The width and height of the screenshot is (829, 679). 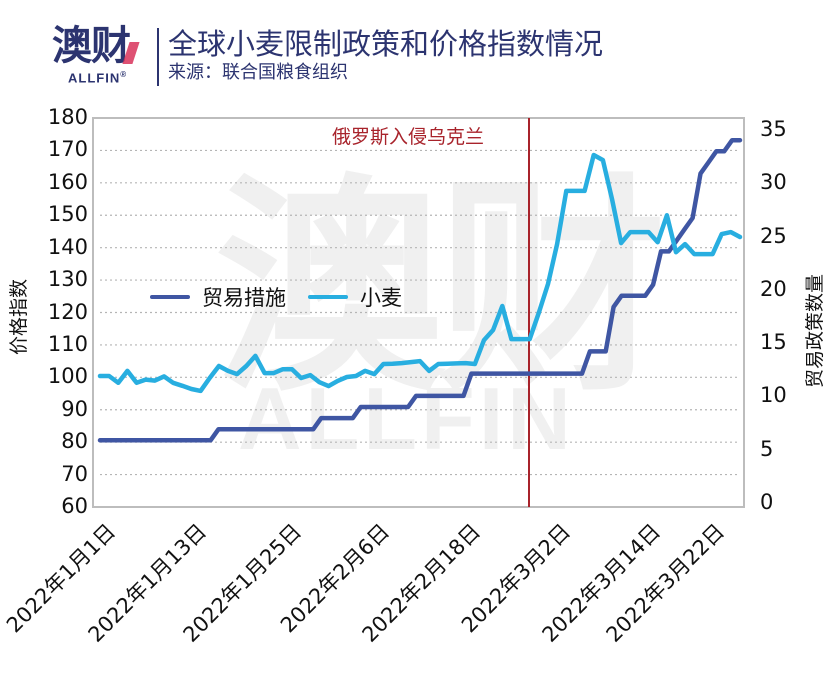 I want to click on right-axis-tick-label: 30, so click(x=773, y=182).